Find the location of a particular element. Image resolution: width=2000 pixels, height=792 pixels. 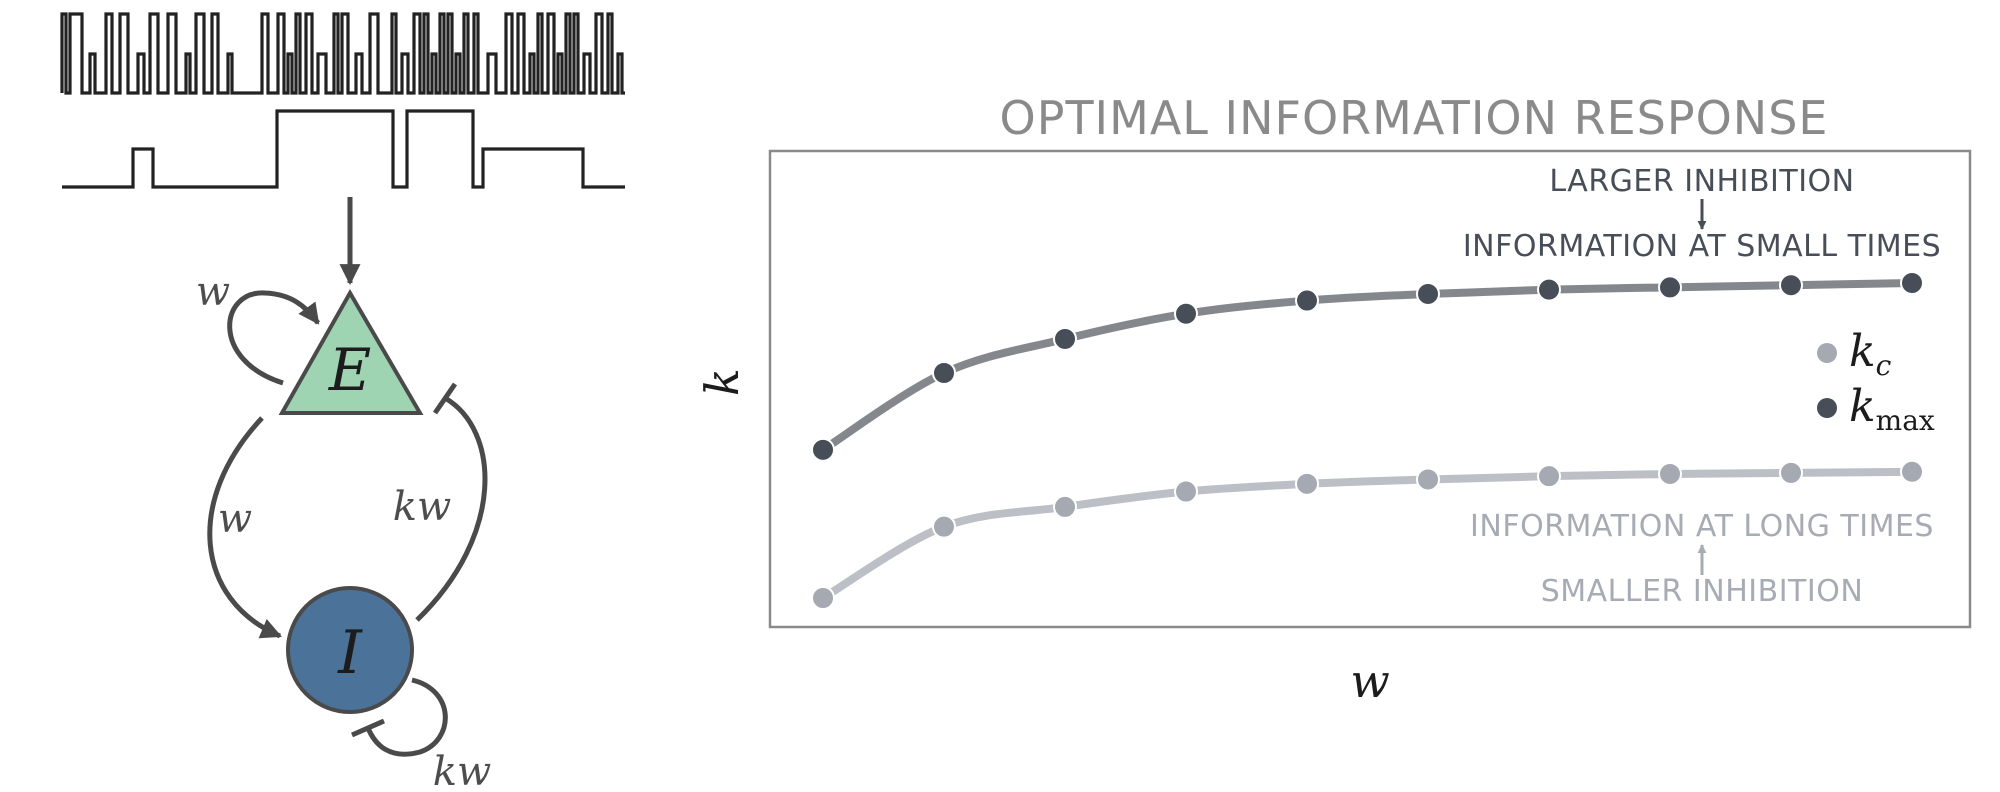

y-axis-label: k is located at coordinates (722, 382).